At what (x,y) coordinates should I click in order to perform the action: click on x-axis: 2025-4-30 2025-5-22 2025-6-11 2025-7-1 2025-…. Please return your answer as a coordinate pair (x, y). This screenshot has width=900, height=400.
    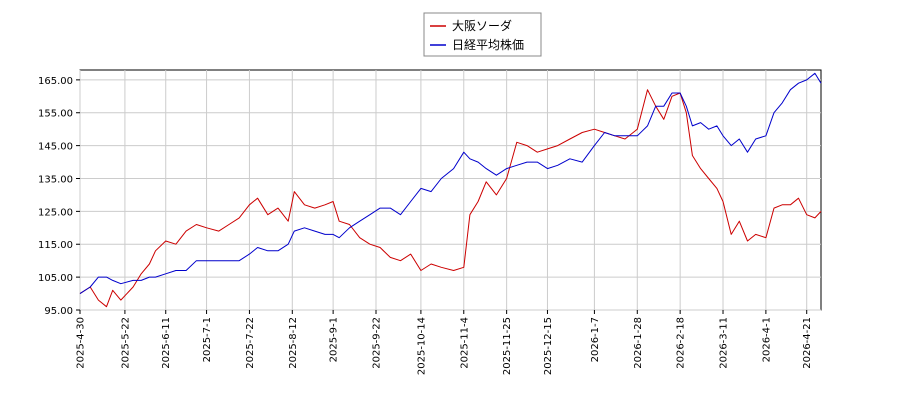
    Looking at the image, I should click on (444, 342).